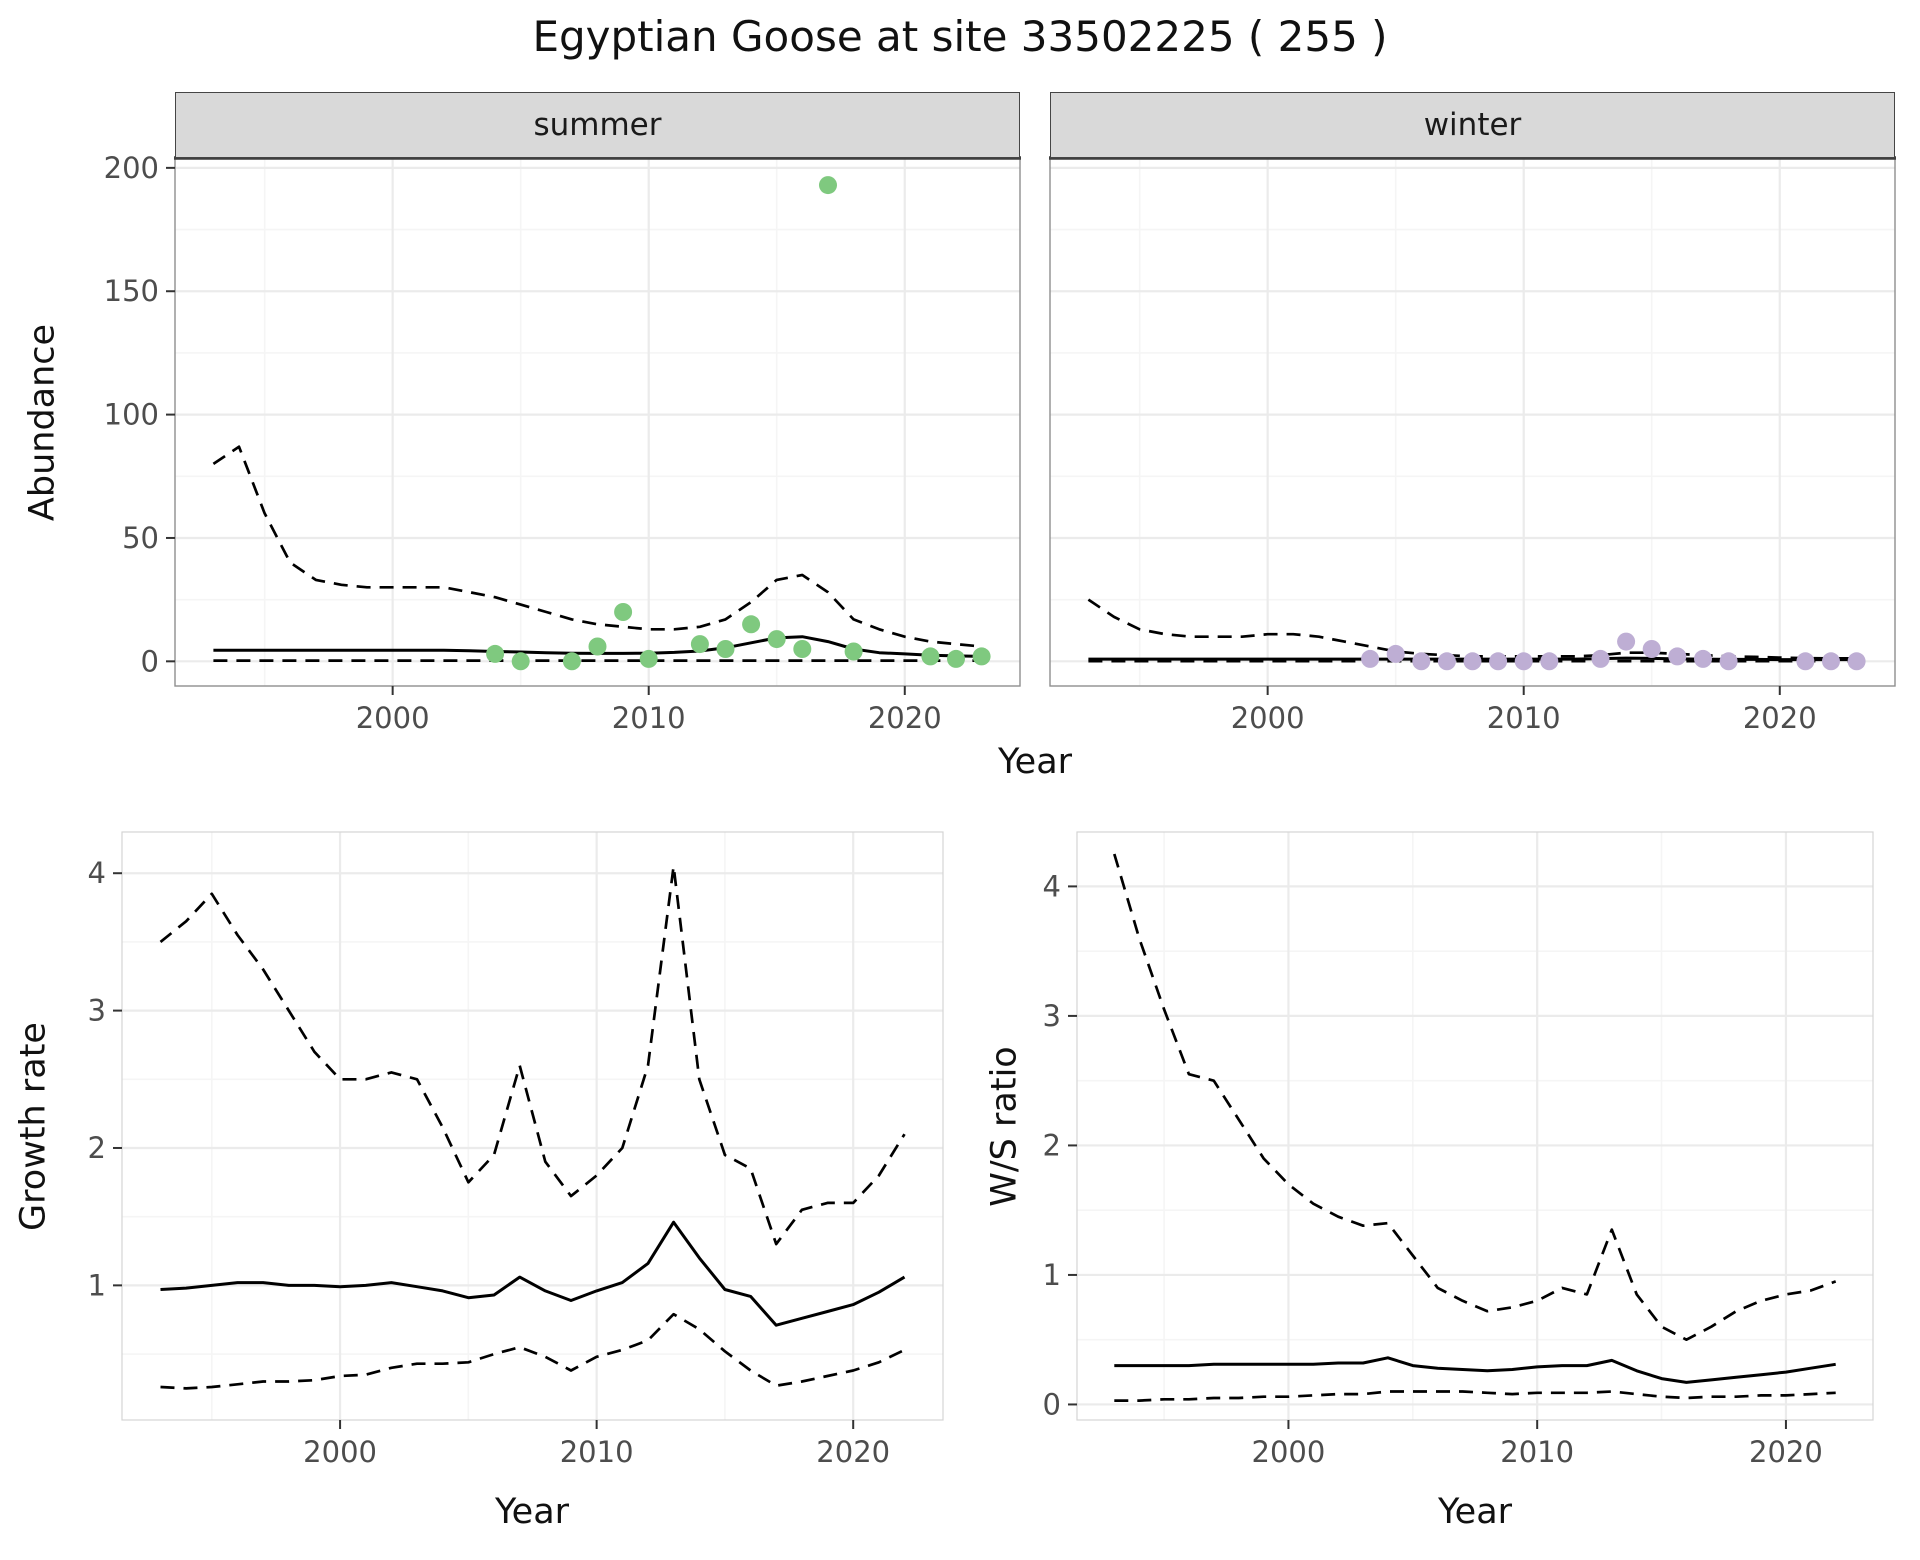  Describe the element at coordinates (131, 415) in the screenshot. I see `abundance-summer-y-tick-label: 100` at that location.